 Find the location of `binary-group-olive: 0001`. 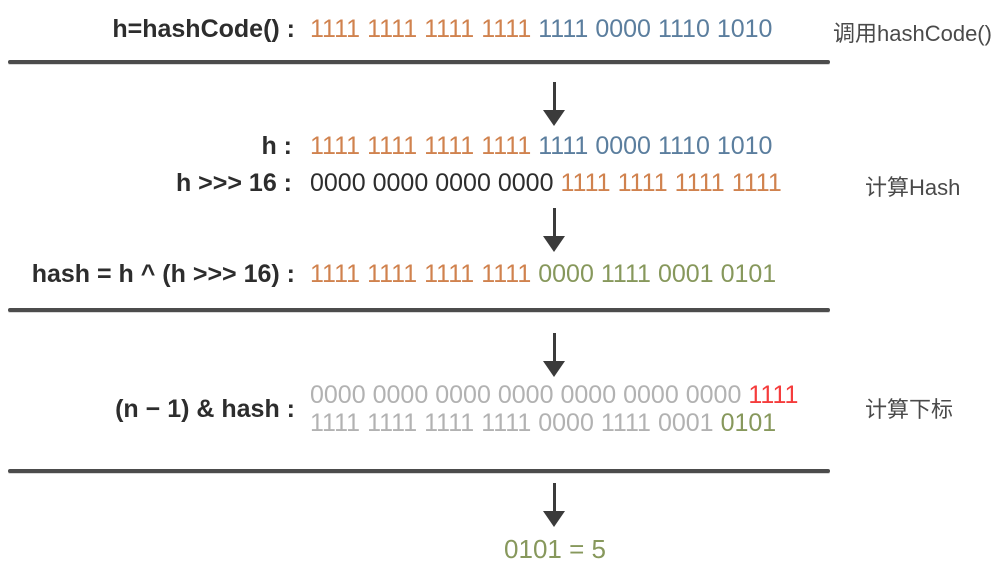

binary-group-olive: 0001 is located at coordinates (685, 274).